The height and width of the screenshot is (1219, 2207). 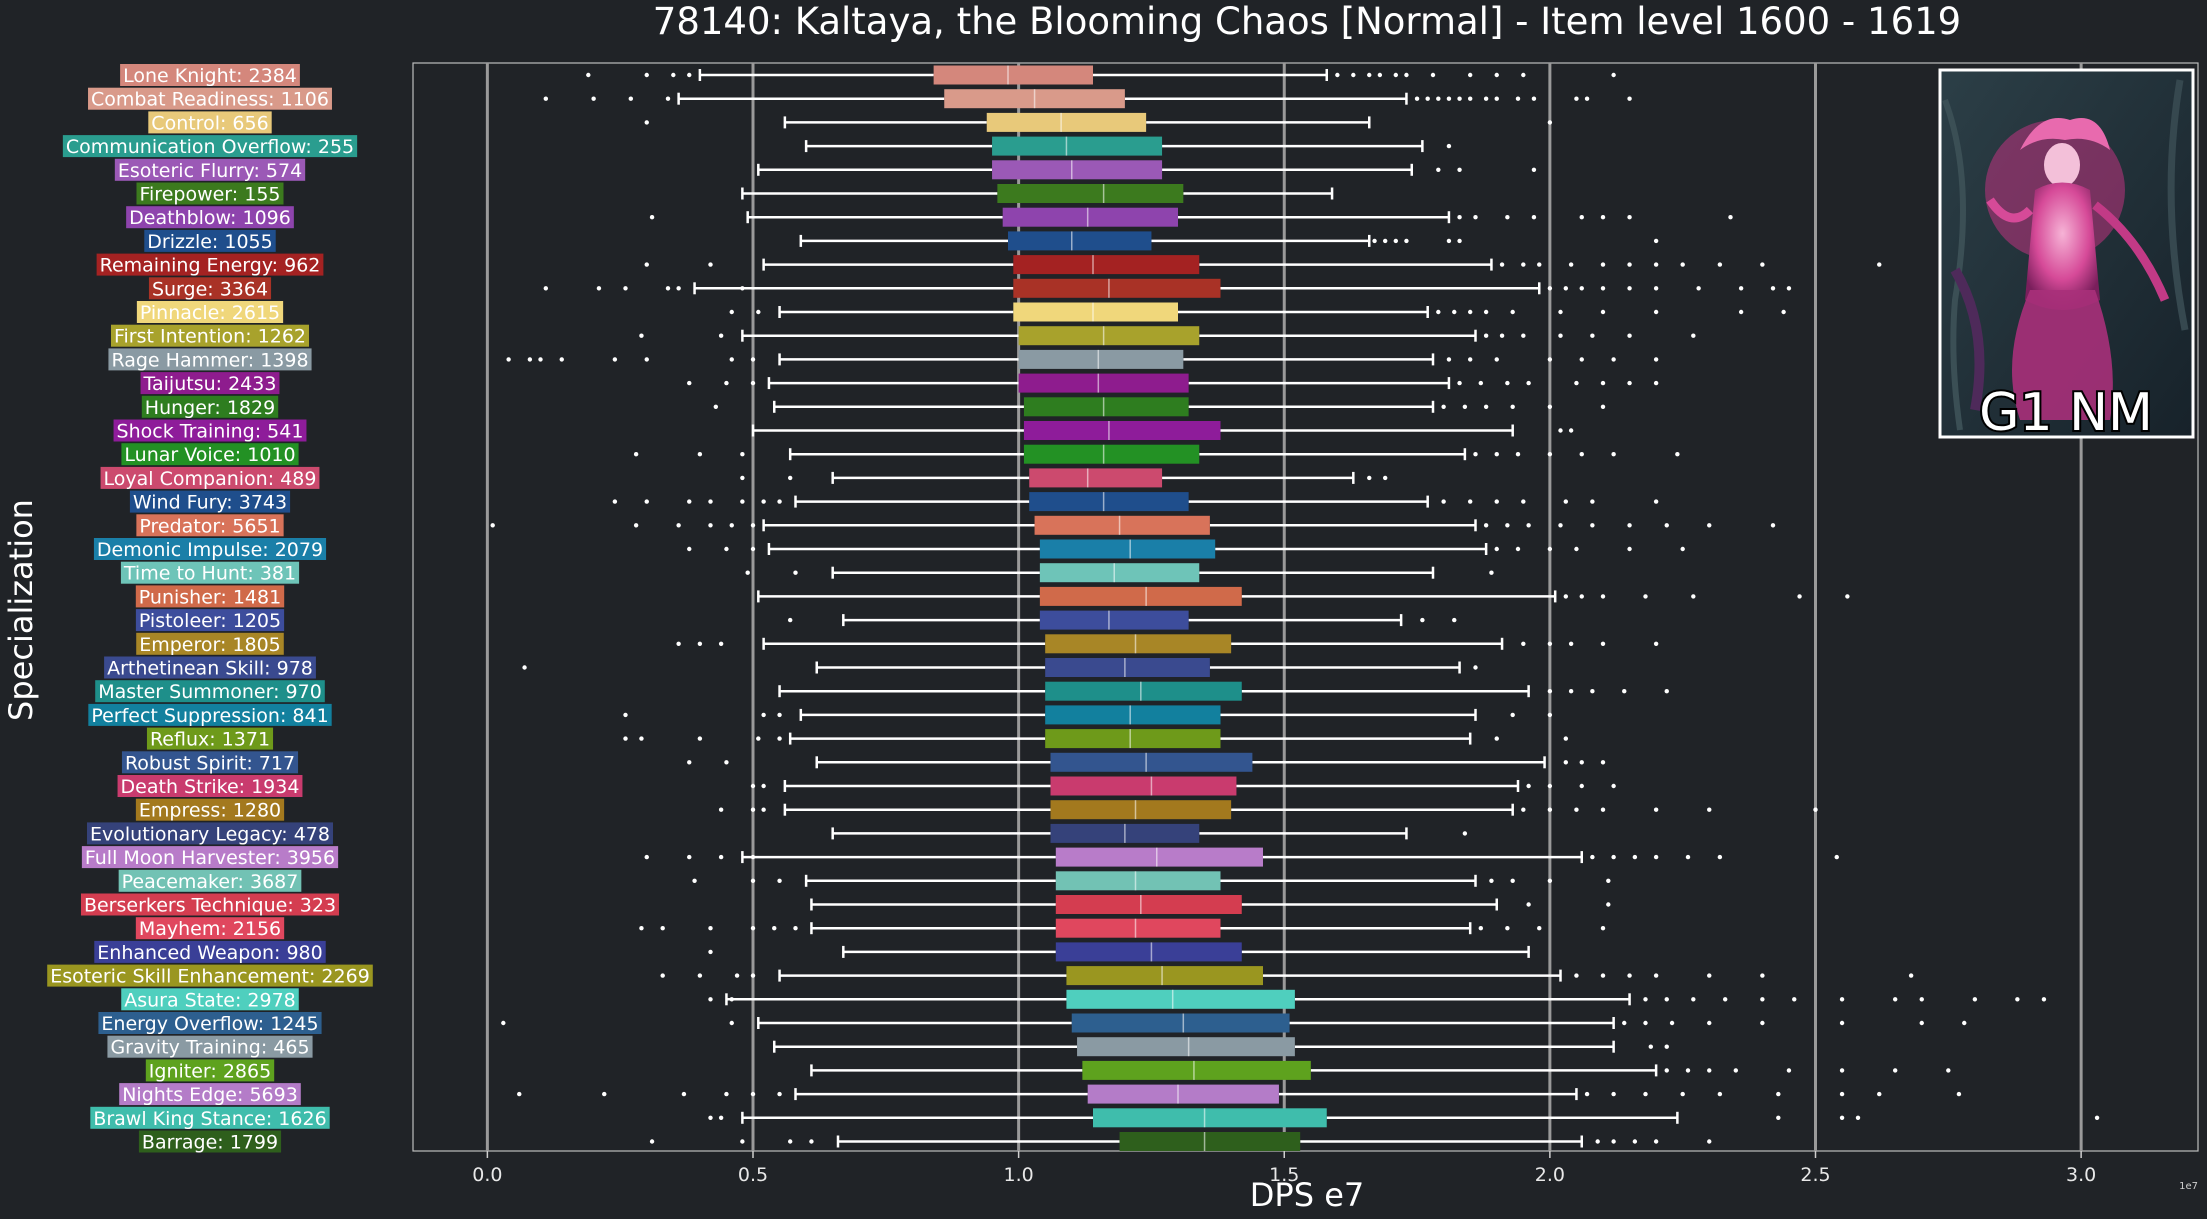 What do you see at coordinates (210, 100) in the screenshot?
I see `specialization-label: Combat Readiness: 1106` at bounding box center [210, 100].